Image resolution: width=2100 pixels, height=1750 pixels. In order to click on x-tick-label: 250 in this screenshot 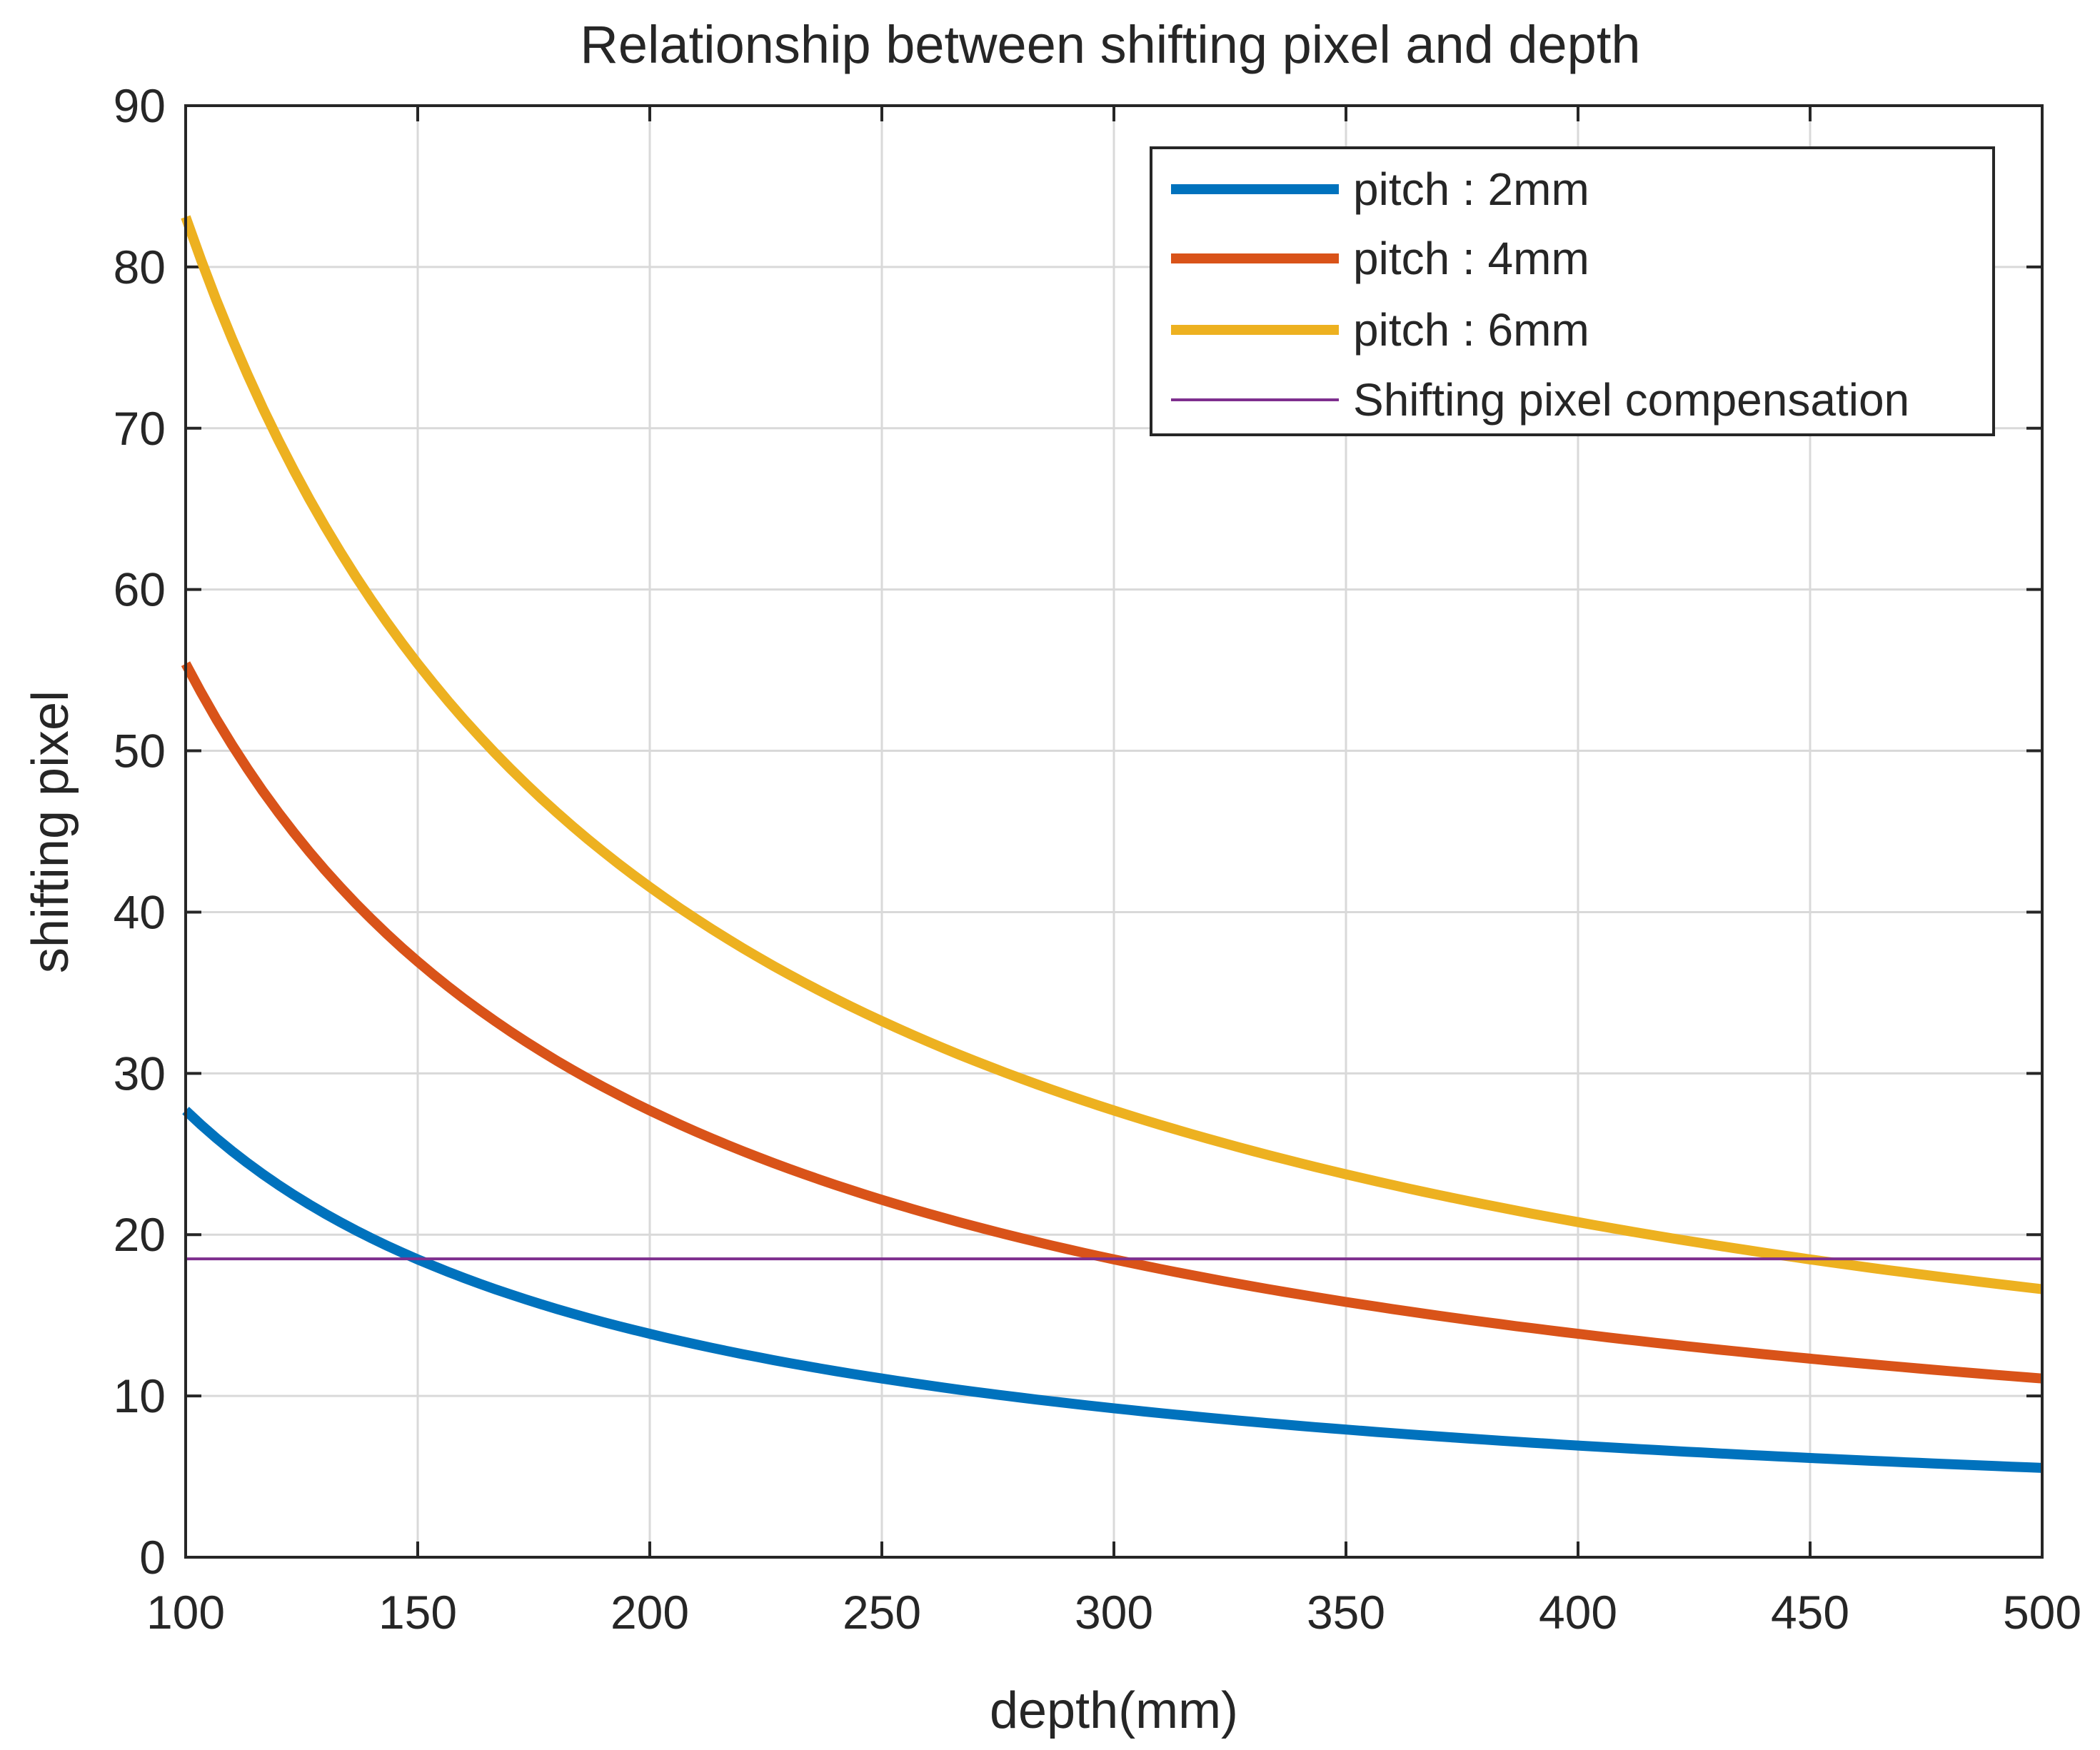, I will do `click(882, 1613)`.